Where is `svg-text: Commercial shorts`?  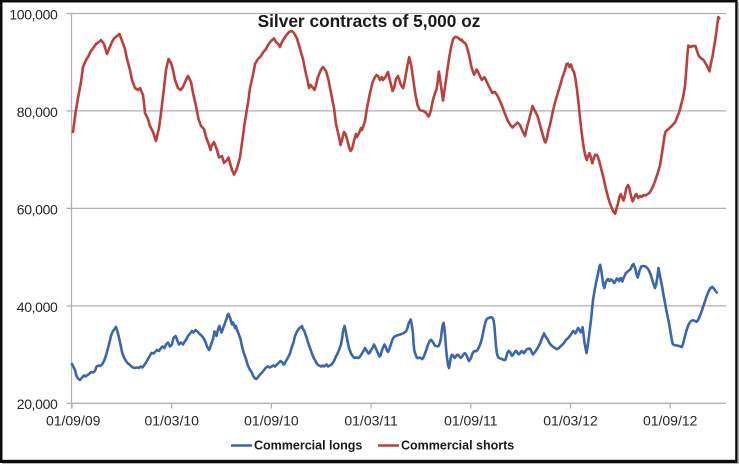
svg-text: Commercial shorts is located at coordinates (457, 446).